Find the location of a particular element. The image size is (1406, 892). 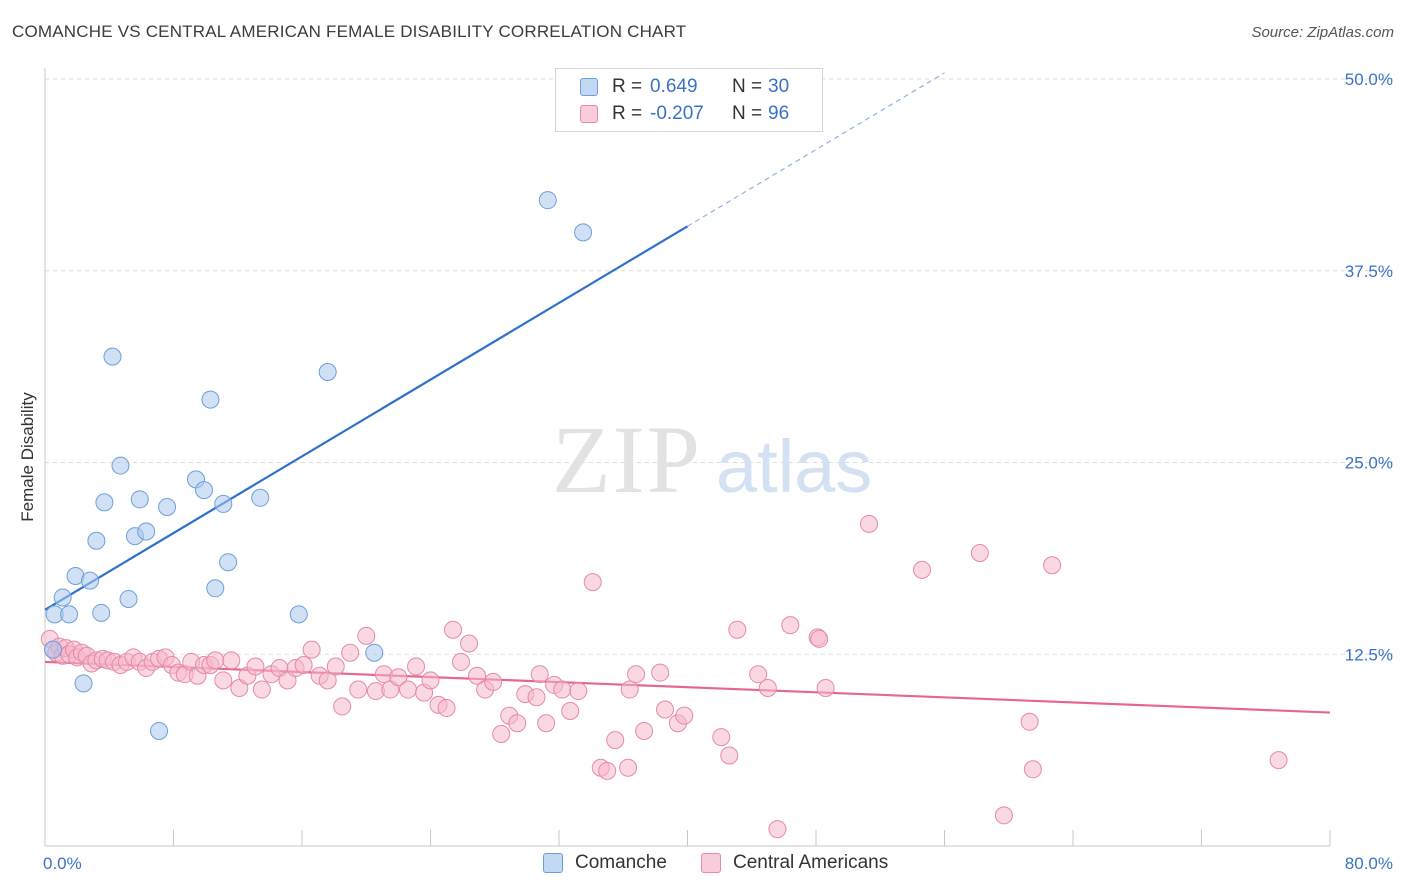

bottom-legend-central-americans: Central Americans is located at coordinates (794, 863).